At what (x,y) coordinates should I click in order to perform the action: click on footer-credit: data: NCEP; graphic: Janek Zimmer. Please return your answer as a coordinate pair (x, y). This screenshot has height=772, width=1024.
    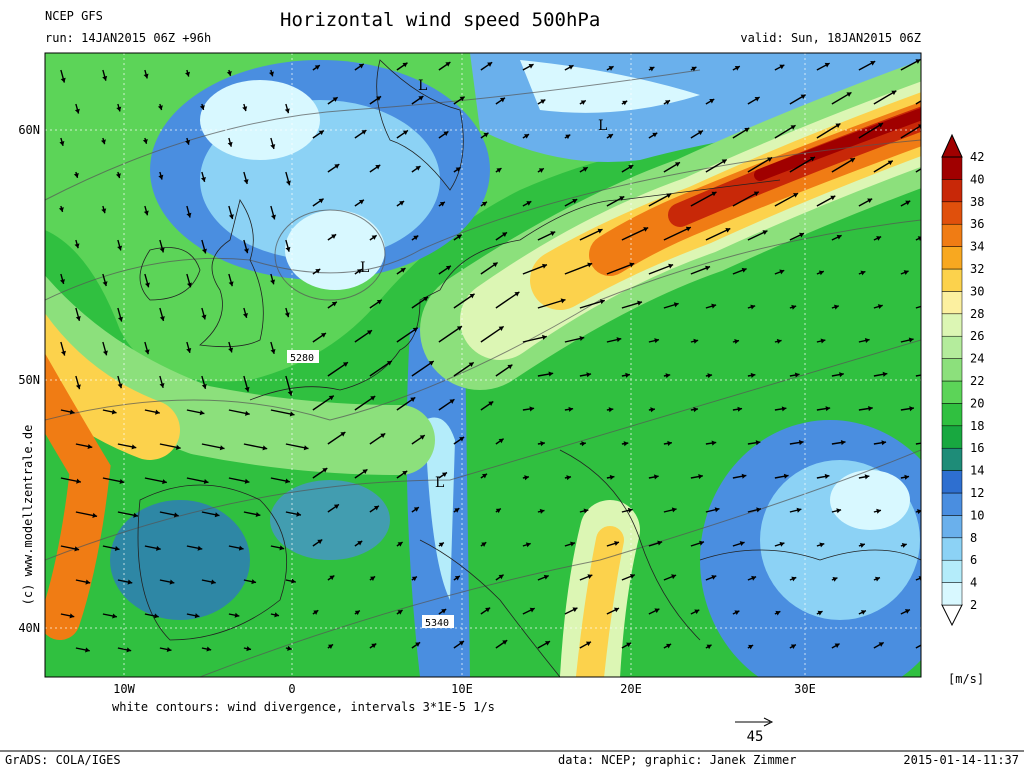
    Looking at the image, I should click on (677, 760).